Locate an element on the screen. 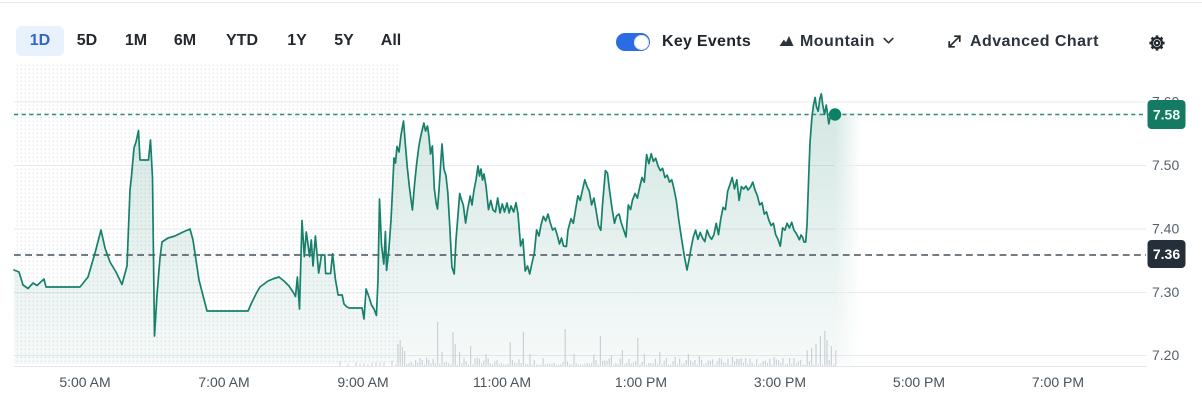  svg-text: 5:00 AM is located at coordinates (84, 382).